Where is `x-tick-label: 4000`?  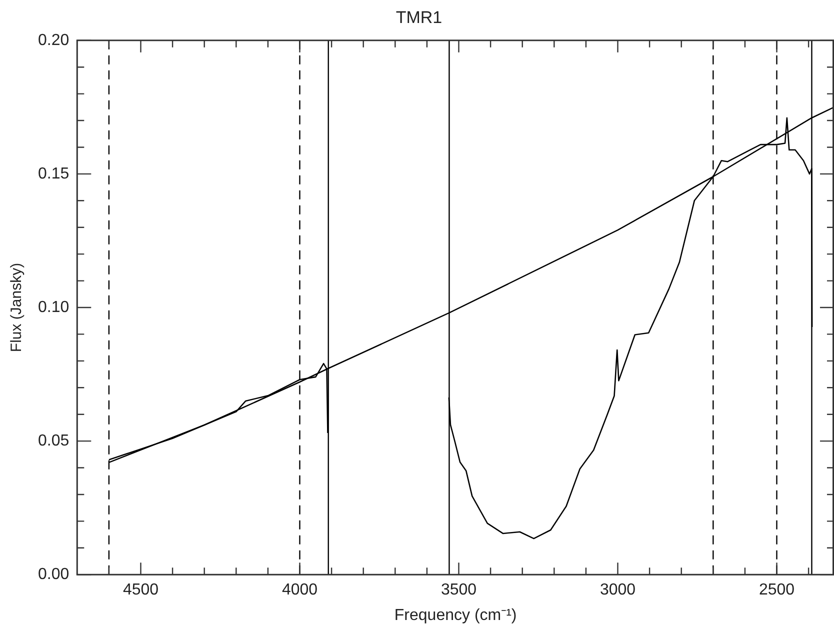
x-tick-label: 4000 is located at coordinates (300, 590).